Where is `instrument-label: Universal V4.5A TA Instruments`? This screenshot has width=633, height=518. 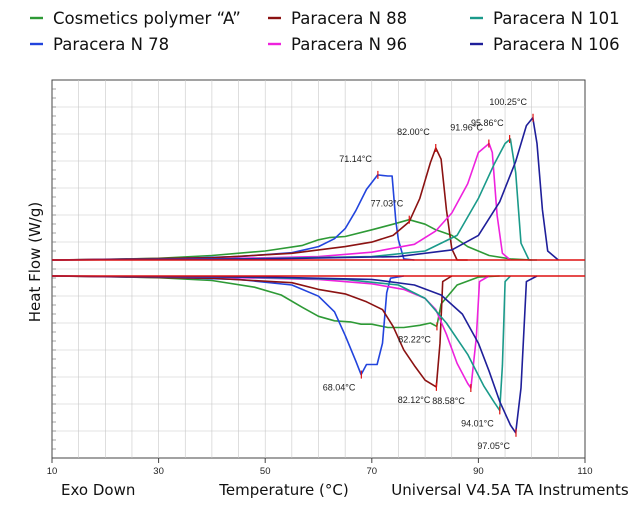 instrument-label: Universal V4.5A TA Instruments is located at coordinates (510, 490).